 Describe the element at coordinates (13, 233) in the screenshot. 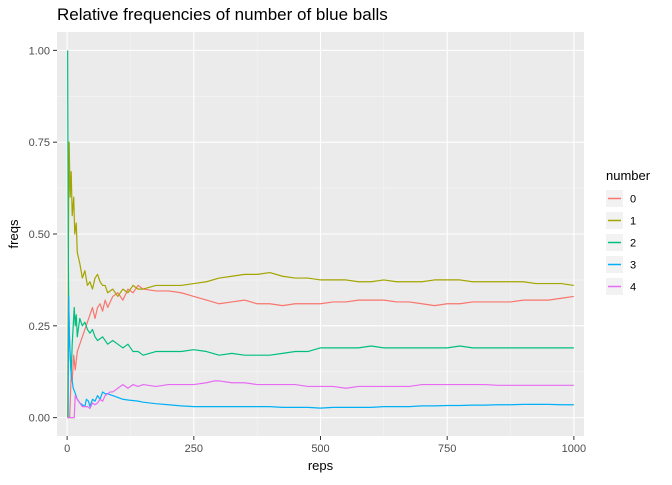

I see `y-axis-title: freqs` at that location.